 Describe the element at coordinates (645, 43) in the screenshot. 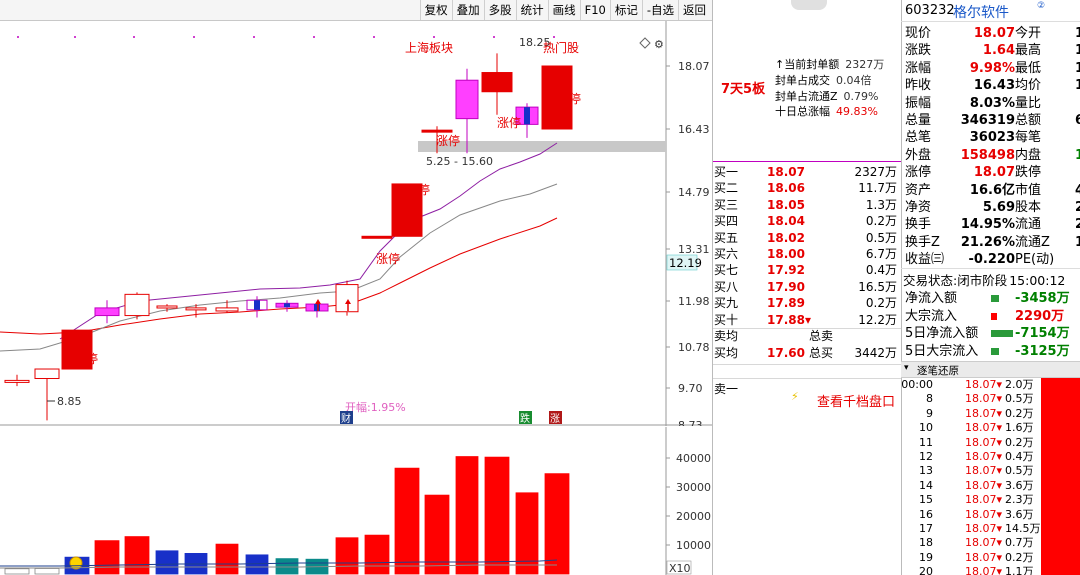

I see `diamond-icon` at that location.